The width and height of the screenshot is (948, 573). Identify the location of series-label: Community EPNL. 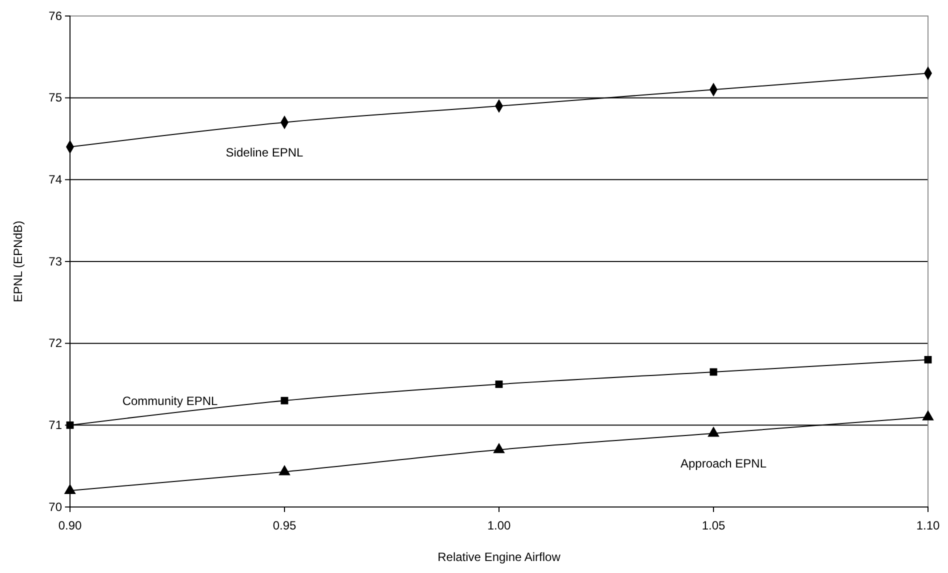
(170, 401).